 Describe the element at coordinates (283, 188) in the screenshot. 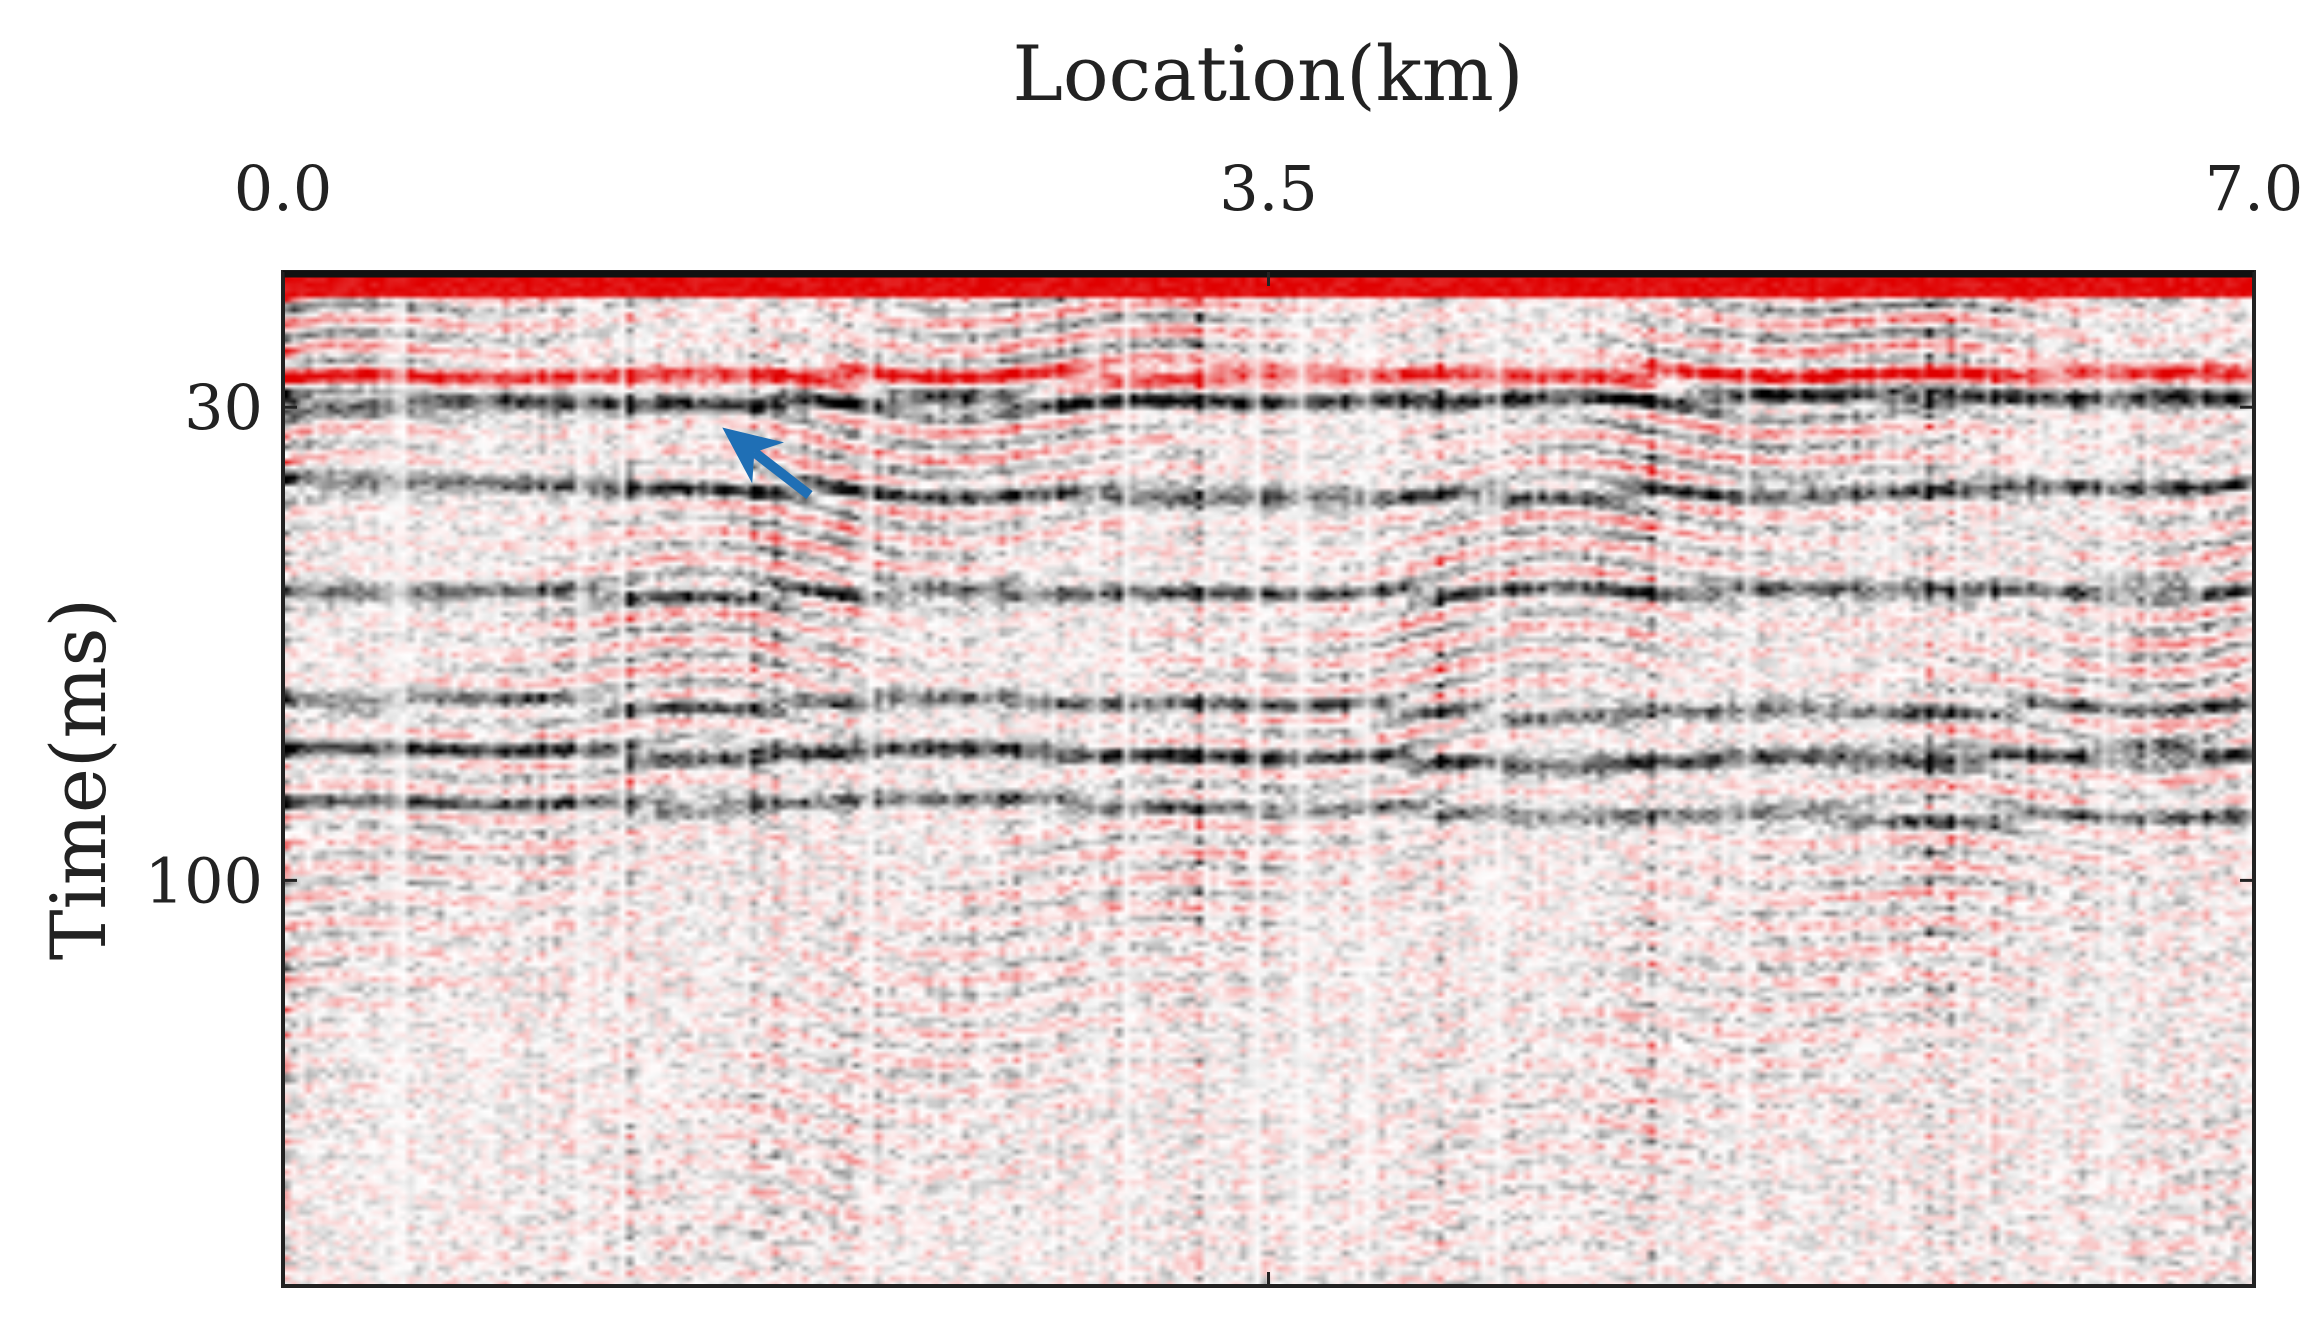

I see `x-tick-label: 0.0` at that location.